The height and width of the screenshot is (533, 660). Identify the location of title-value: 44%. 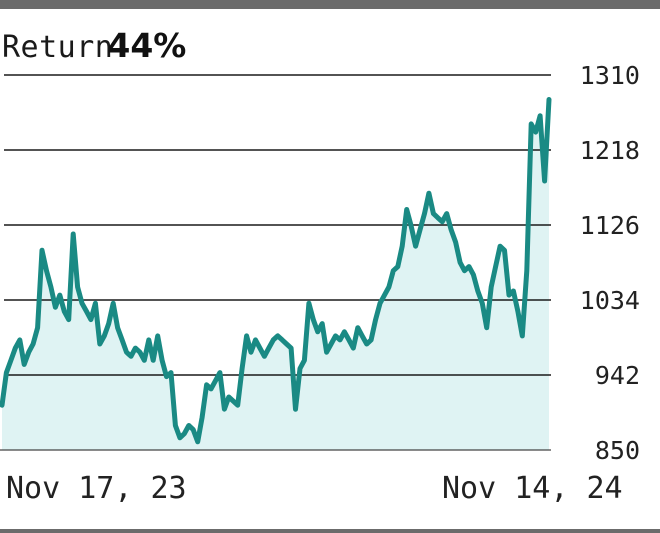
(147, 45).